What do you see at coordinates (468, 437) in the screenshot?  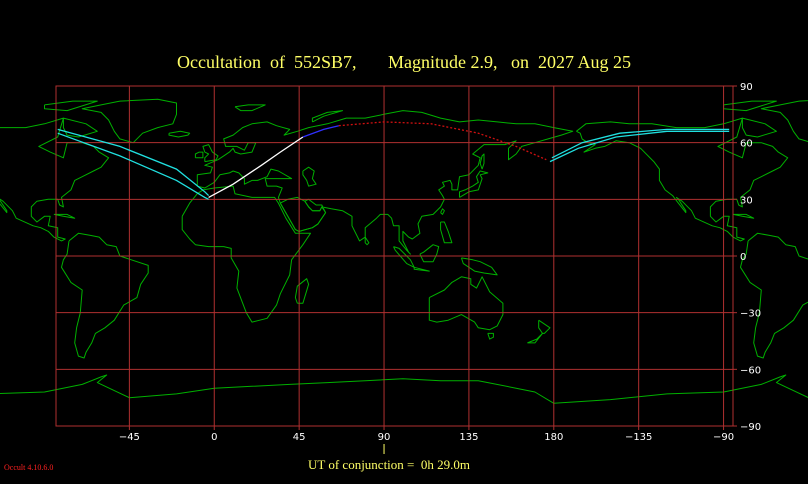 I see `longitude-tick-label: 135` at bounding box center [468, 437].